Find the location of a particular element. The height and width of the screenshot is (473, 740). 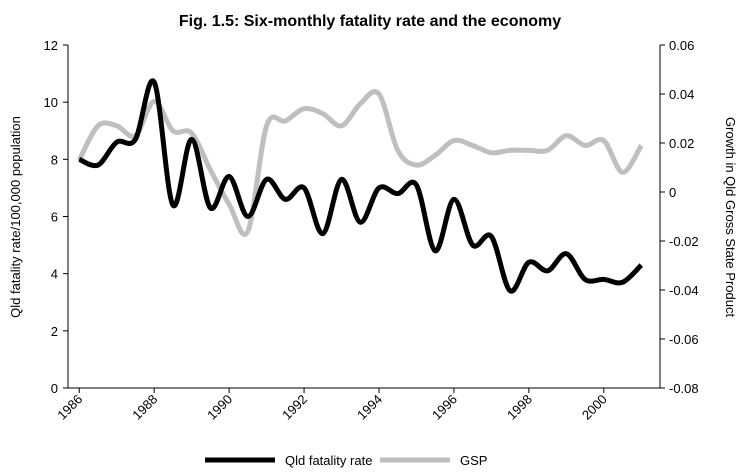

y-tick-label: 2 is located at coordinates (54, 331).